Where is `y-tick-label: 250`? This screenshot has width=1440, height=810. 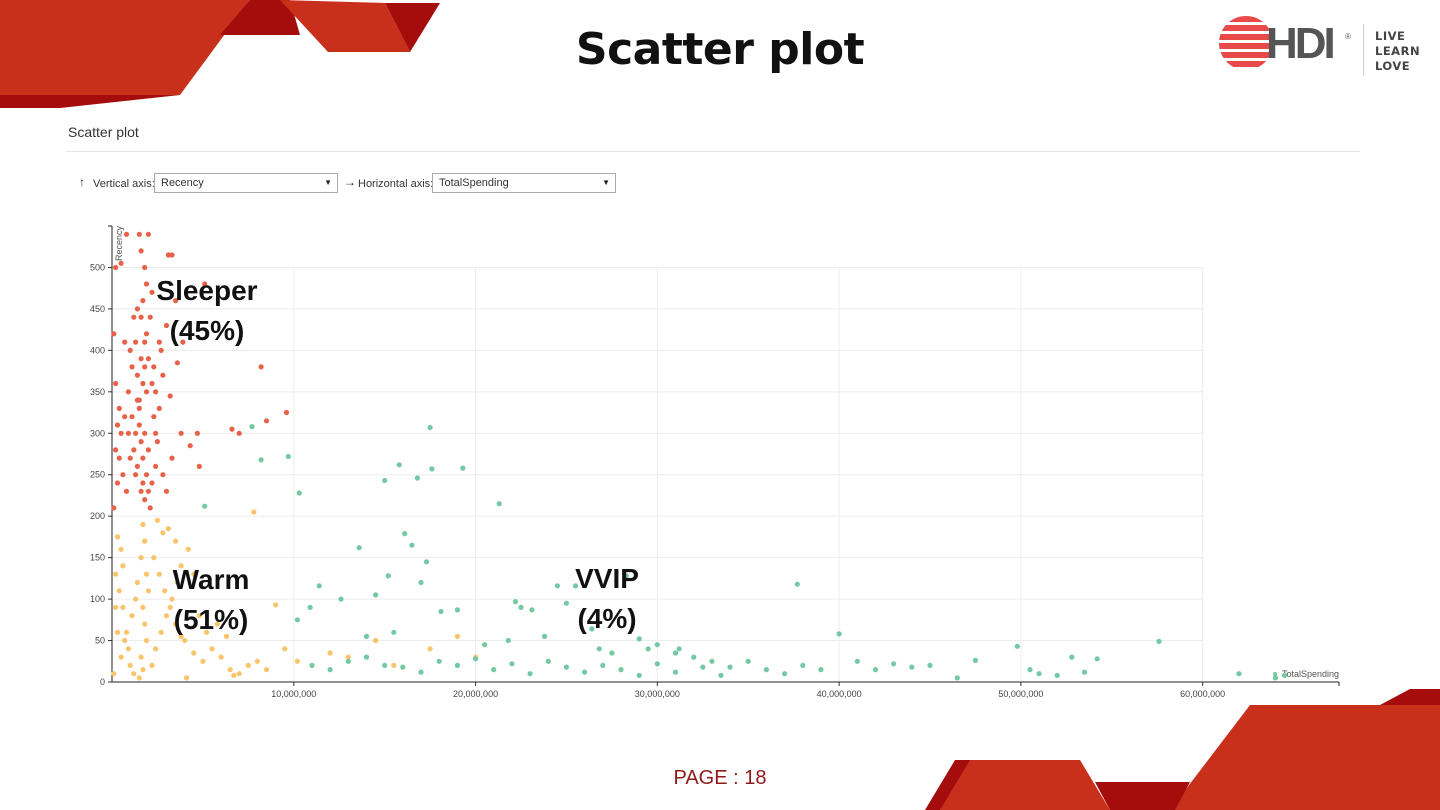
y-tick-label: 250 is located at coordinates (97, 475).